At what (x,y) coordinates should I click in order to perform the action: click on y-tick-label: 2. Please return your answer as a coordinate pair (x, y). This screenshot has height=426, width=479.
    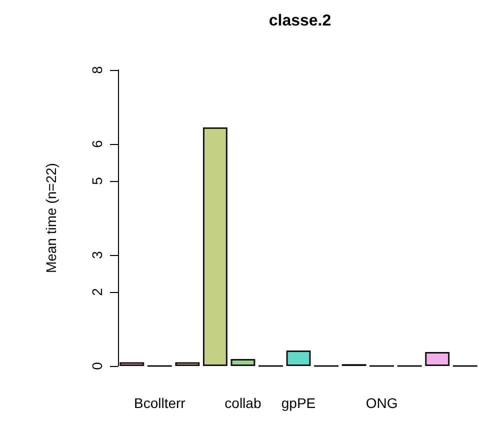
    Looking at the image, I should click on (97, 292).